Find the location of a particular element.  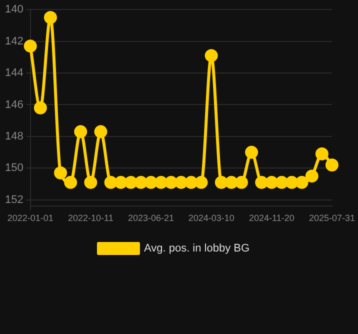

y-tick-label: 142 is located at coordinates (14, 41).